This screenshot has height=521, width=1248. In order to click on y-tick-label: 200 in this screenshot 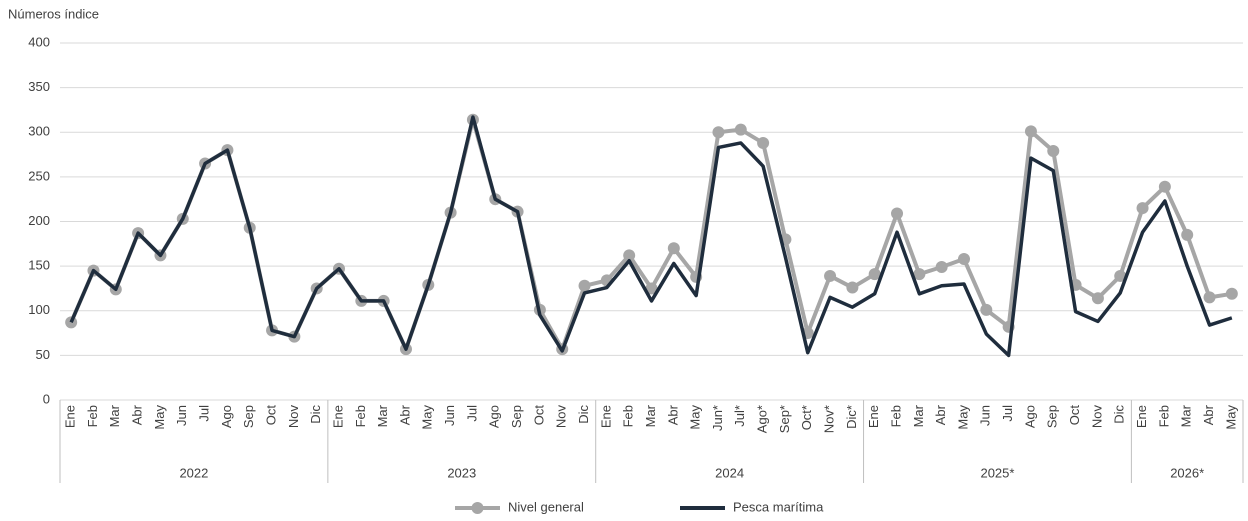, I will do `click(39, 220)`.